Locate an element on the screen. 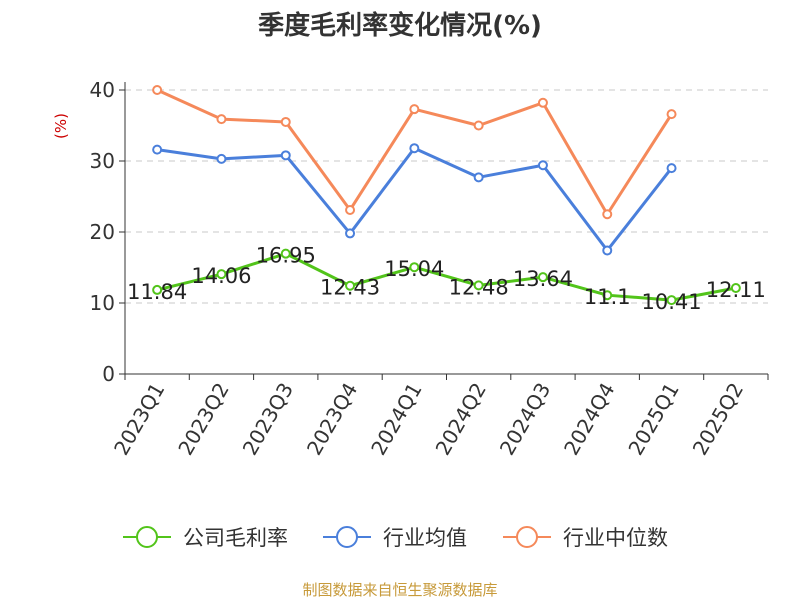 The height and width of the screenshot is (600, 800). point-行业中位数-2023Q4 is located at coordinates (350, 209).